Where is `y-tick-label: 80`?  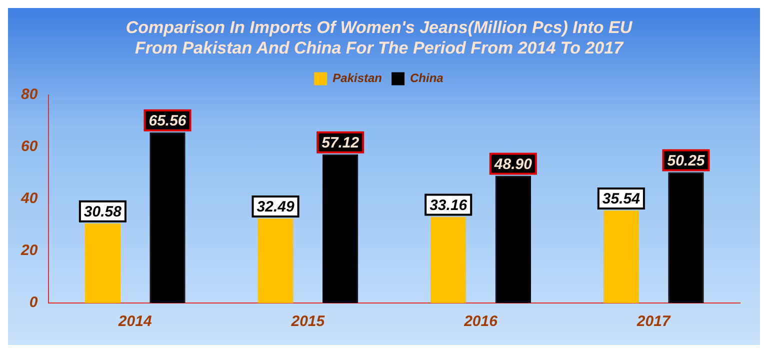 y-tick-label: 80 is located at coordinates (29, 94).